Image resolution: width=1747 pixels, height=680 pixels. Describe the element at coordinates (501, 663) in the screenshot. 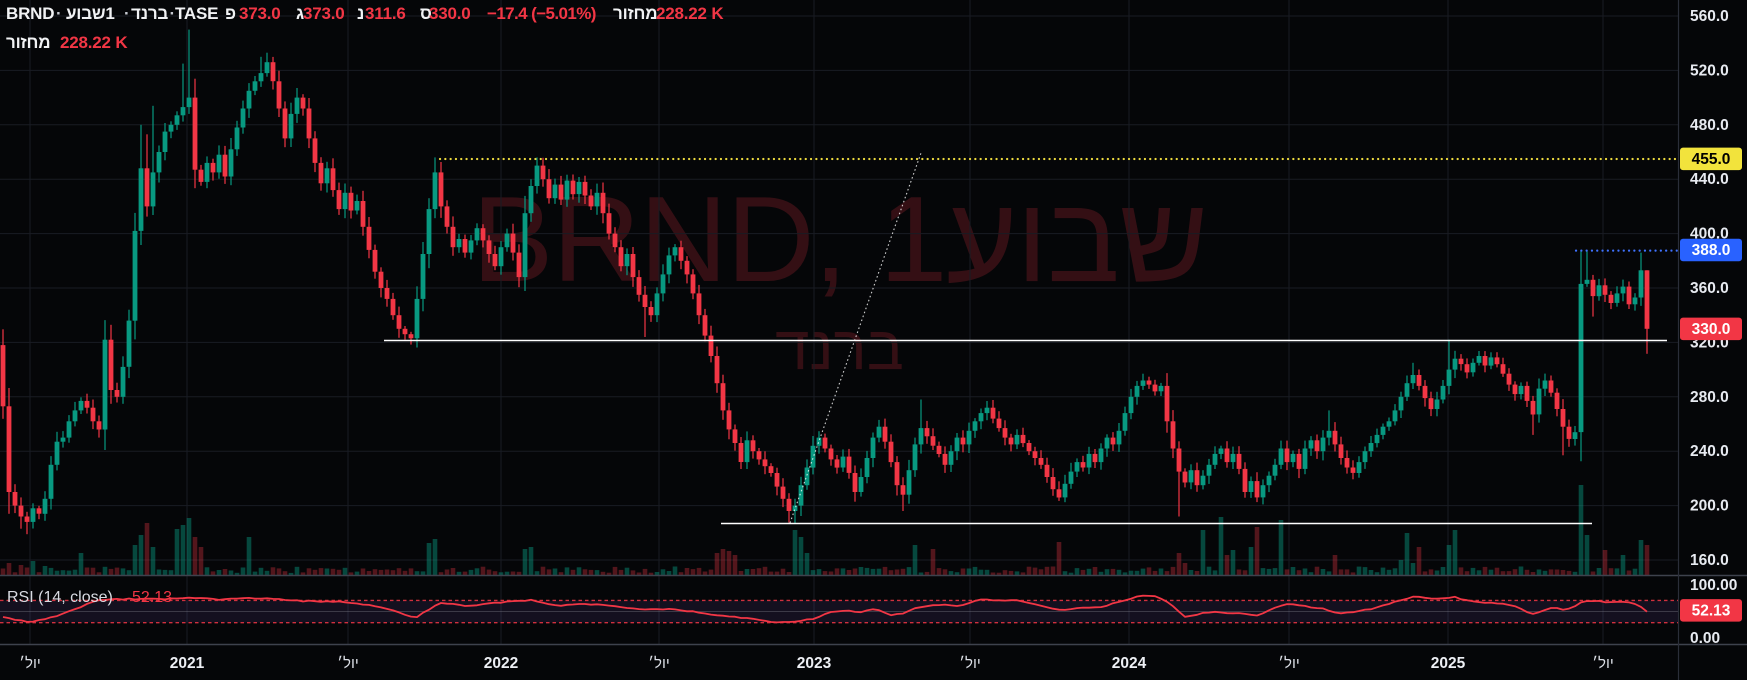

I see `svg-text: 2022` at that location.